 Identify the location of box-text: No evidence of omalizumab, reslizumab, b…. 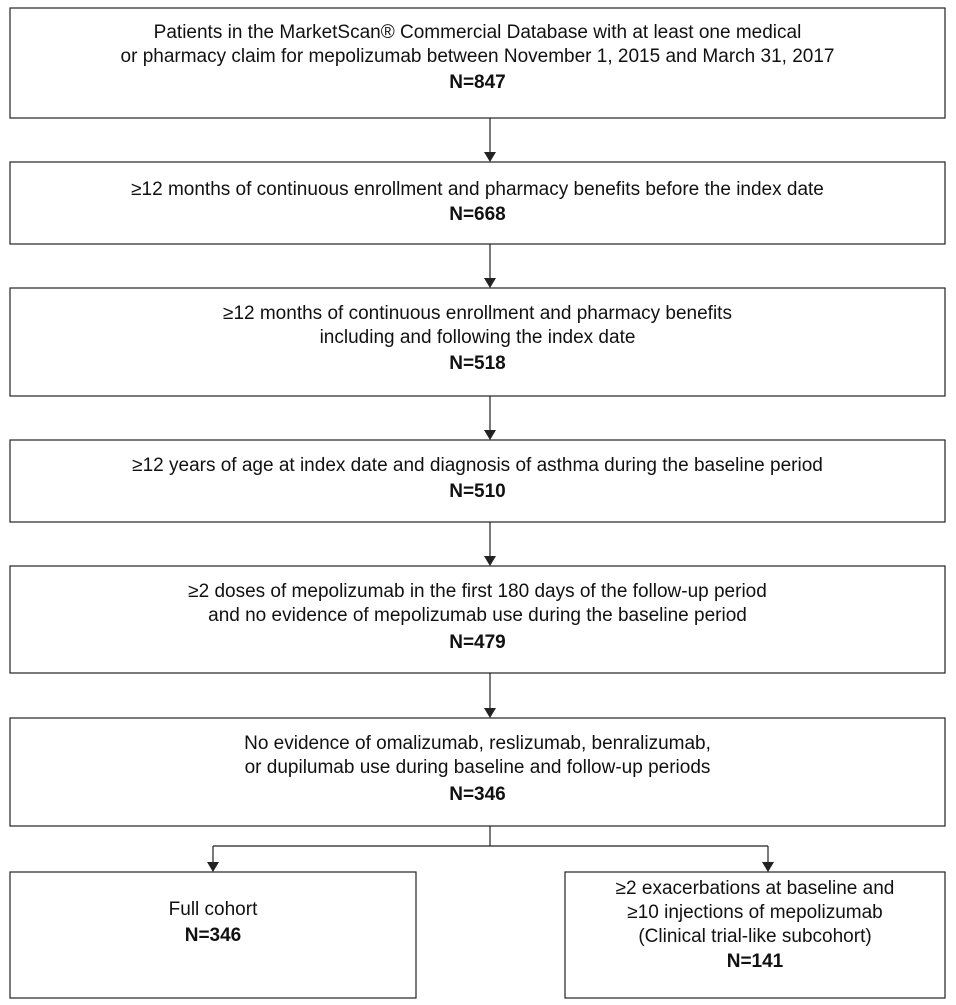
(477, 743).